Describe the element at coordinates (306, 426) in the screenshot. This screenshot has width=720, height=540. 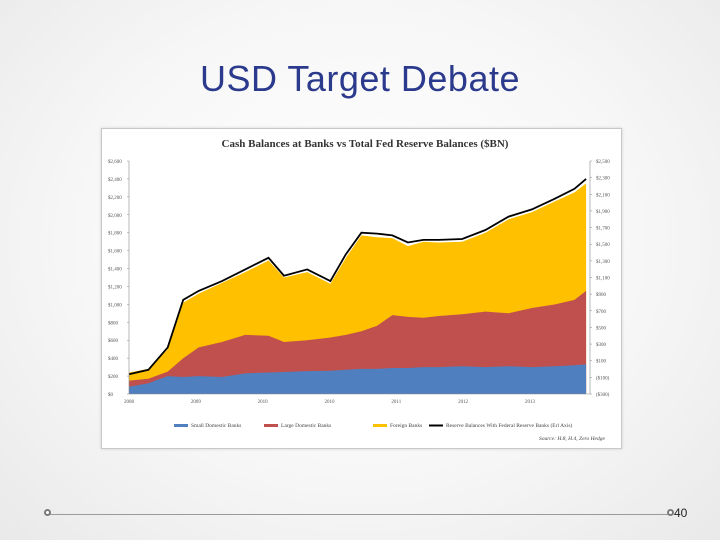
I see `legend-label: Large Domestic Banks` at that location.